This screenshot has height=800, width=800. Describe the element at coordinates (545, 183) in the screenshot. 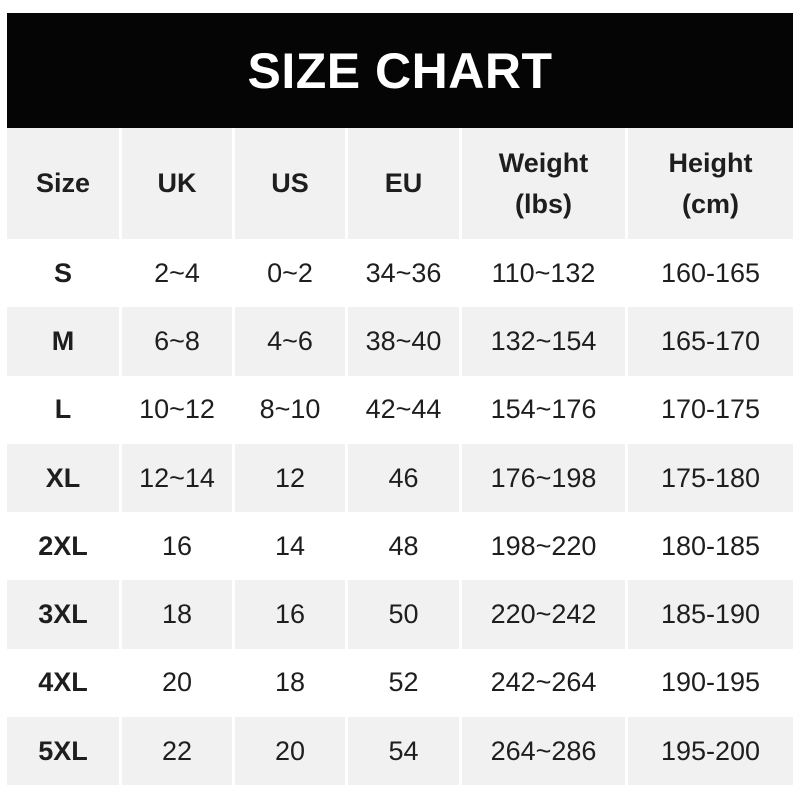

I see `header-cell: Weight (lbs)` at that location.